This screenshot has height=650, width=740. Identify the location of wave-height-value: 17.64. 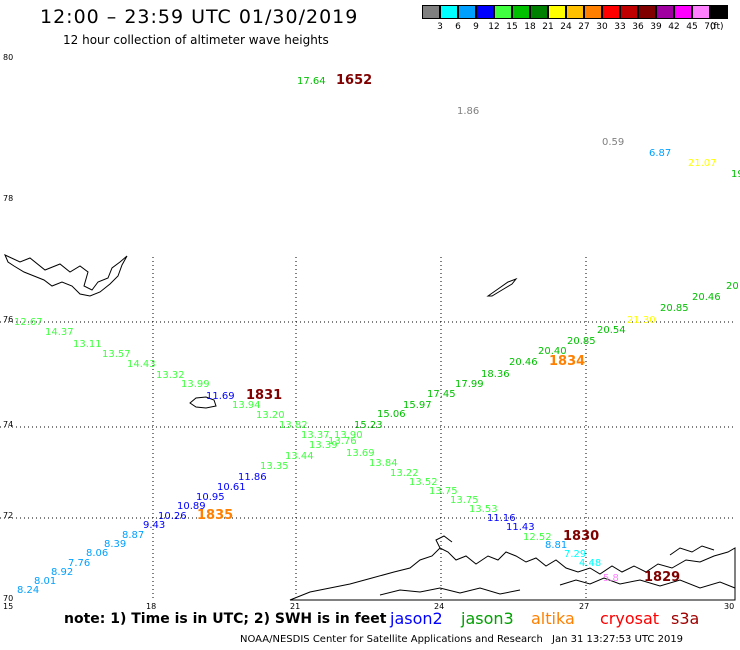
(311, 81).